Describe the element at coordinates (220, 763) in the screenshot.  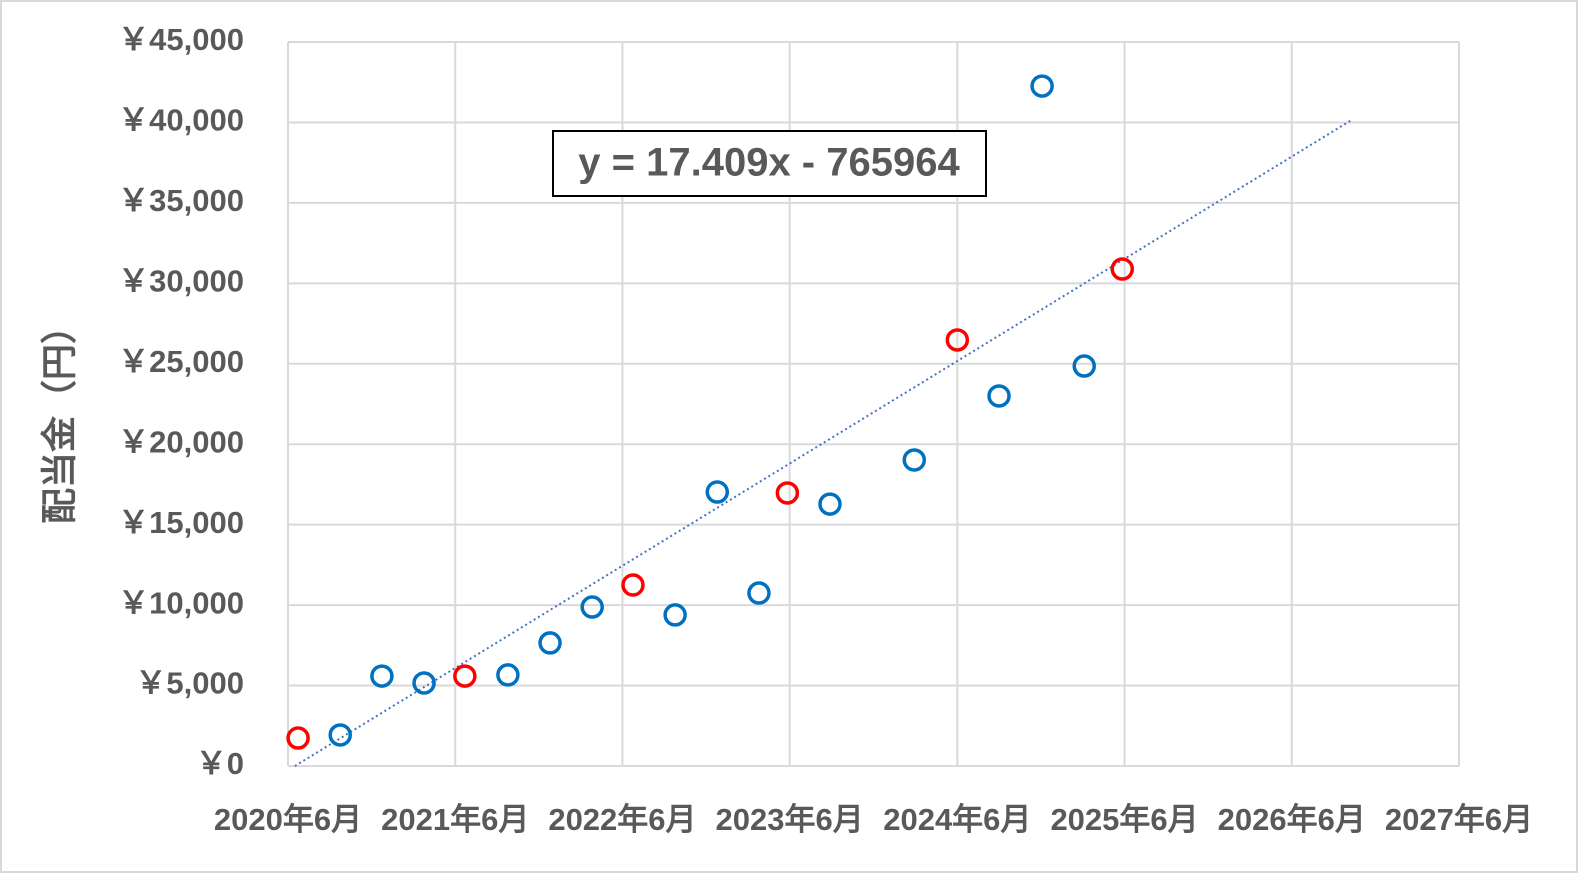
I see `y-tick-label: ￥0` at that location.